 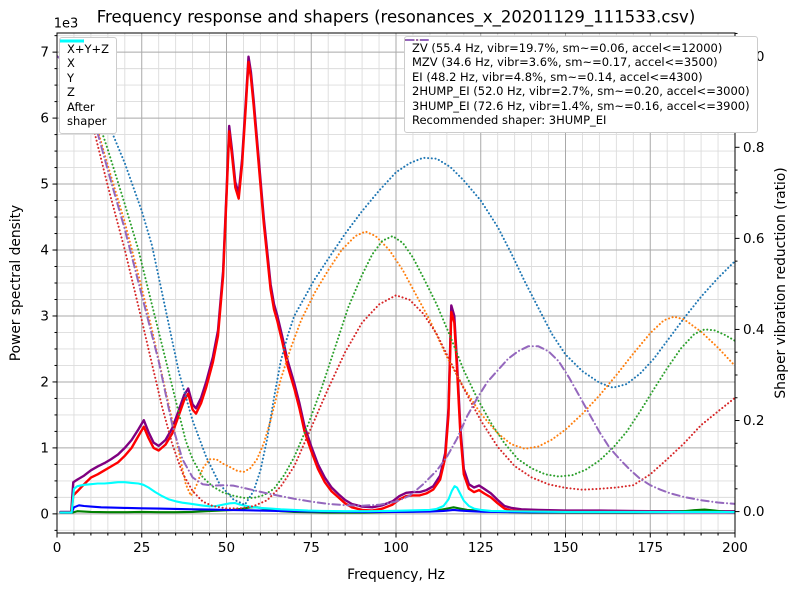 What do you see at coordinates (66, 24) in the screenshot?
I see `y-axis-offset-label: 1e3` at bounding box center [66, 24].